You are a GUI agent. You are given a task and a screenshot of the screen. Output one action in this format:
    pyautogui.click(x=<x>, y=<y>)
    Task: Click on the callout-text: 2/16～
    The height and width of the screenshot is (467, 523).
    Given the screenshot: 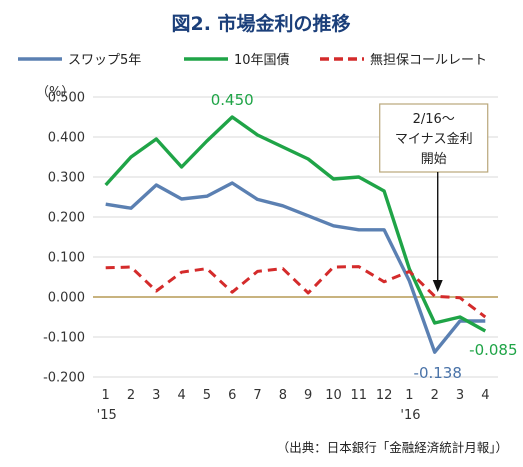 What is the action you would take?
    pyautogui.click(x=434, y=119)
    